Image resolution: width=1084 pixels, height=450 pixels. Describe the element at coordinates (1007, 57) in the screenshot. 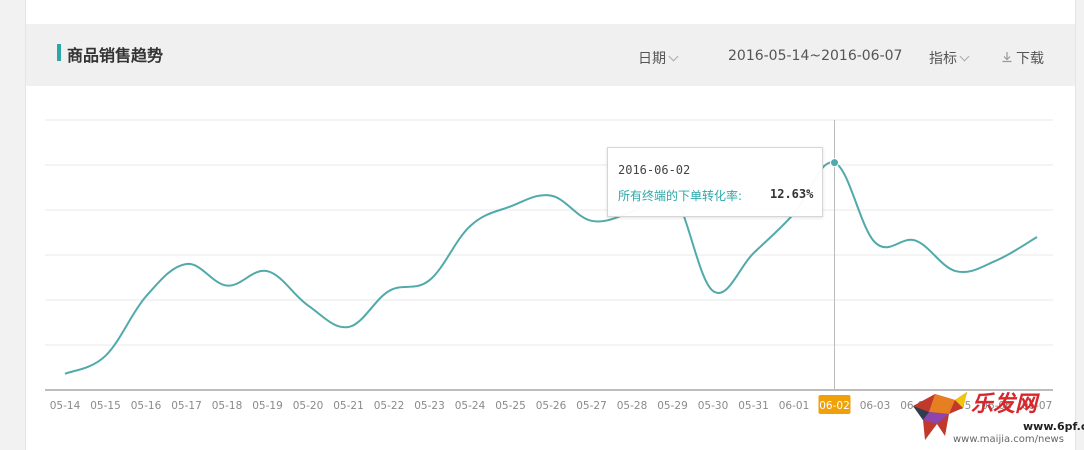

I see `download-icon` at that location.